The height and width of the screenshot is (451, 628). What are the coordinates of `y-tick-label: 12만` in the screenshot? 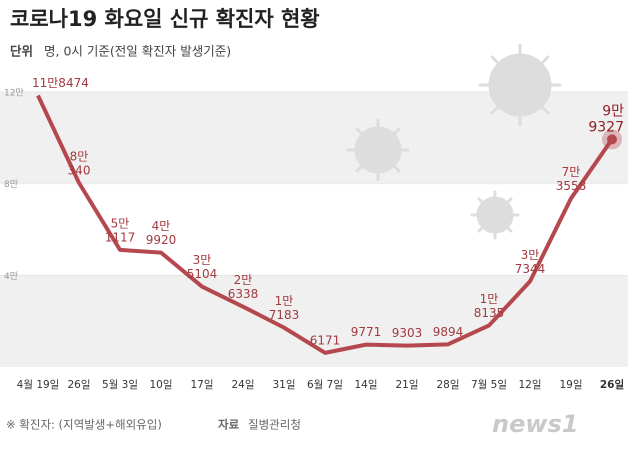 It's located at (14, 93).